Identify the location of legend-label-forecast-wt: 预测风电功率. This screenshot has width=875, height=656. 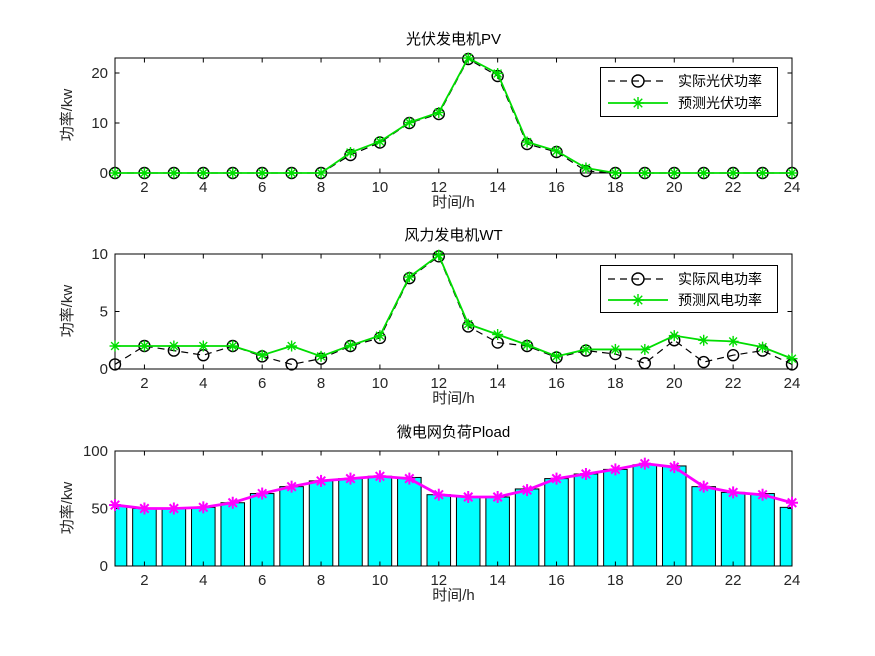
(720, 299).